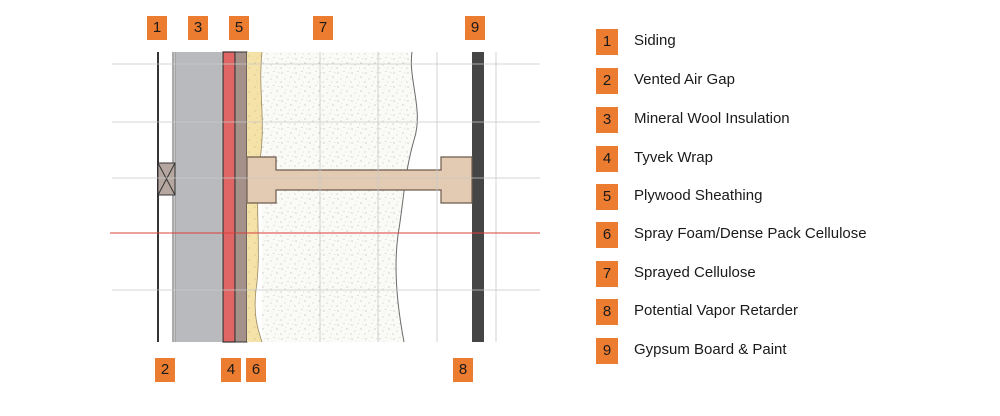 Image resolution: width=1000 pixels, height=416 pixels. I want to click on legend-label: Sprayed Cellulose, so click(695, 272).